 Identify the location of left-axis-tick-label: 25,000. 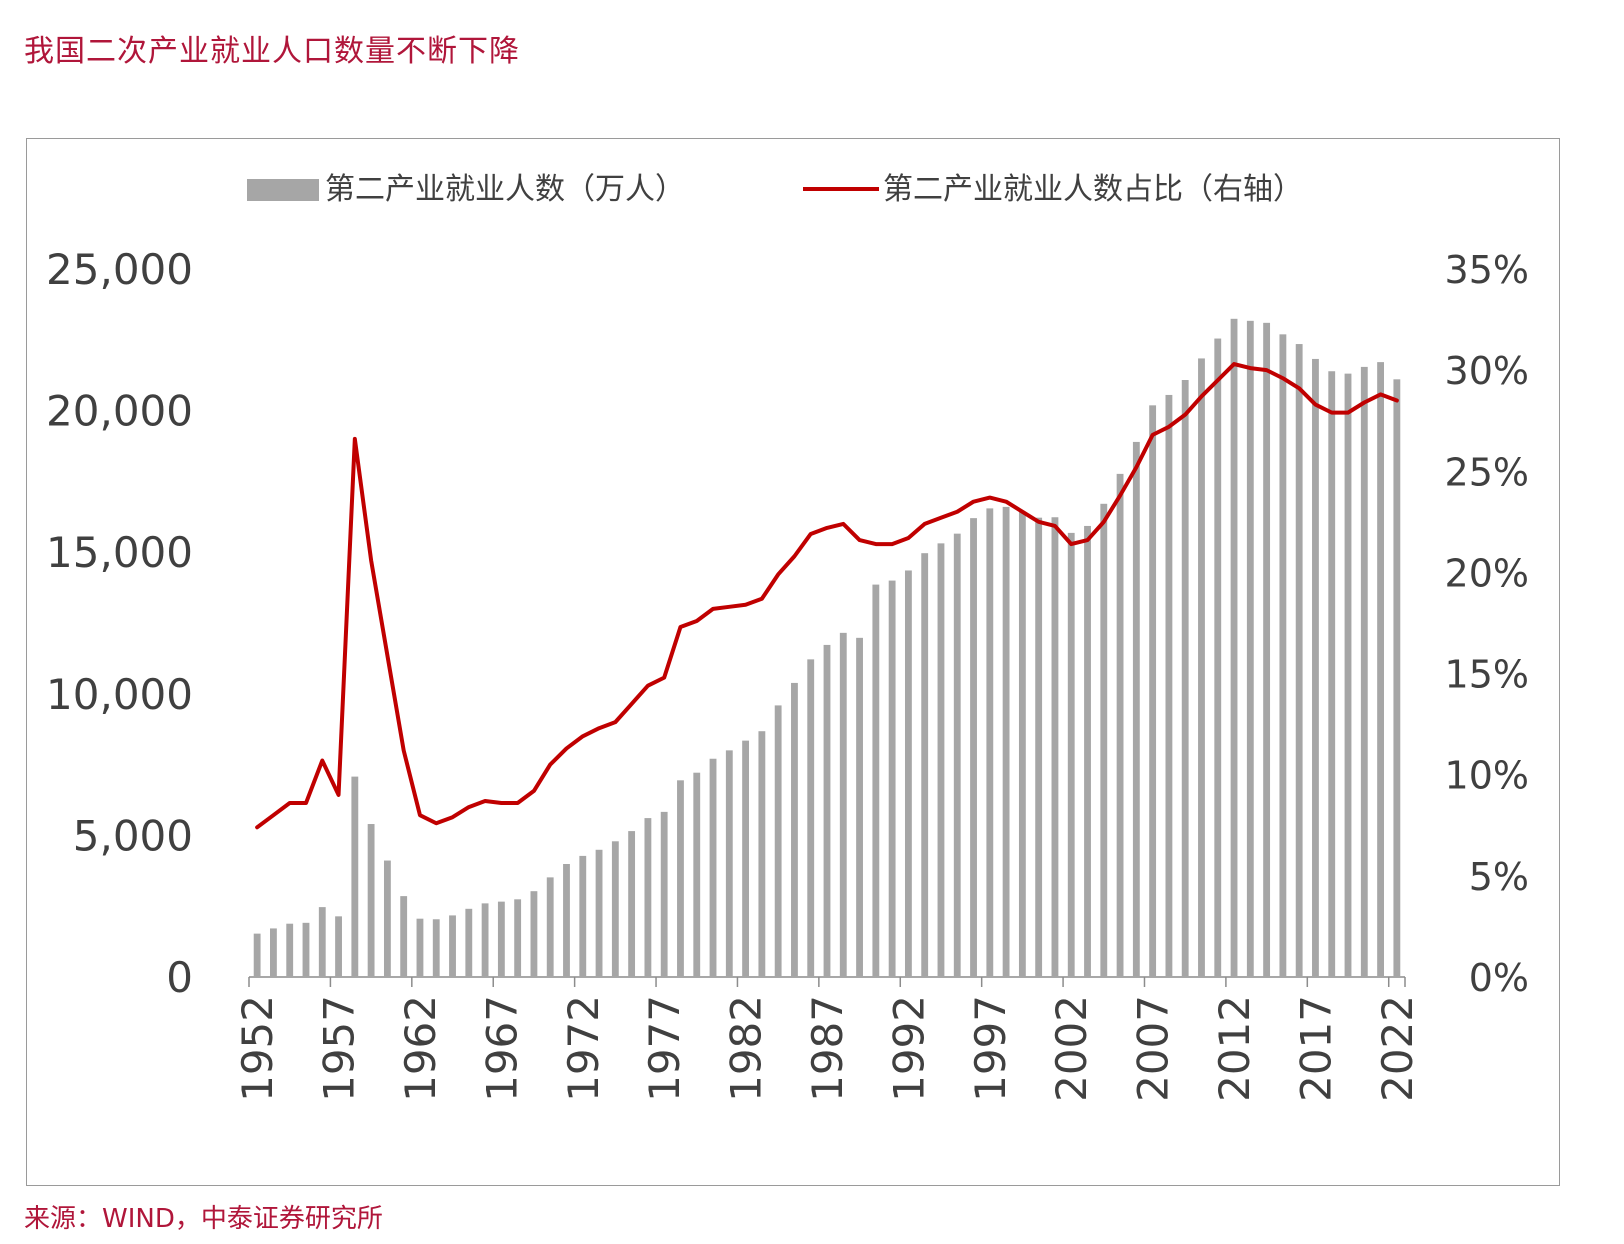
(119, 269).